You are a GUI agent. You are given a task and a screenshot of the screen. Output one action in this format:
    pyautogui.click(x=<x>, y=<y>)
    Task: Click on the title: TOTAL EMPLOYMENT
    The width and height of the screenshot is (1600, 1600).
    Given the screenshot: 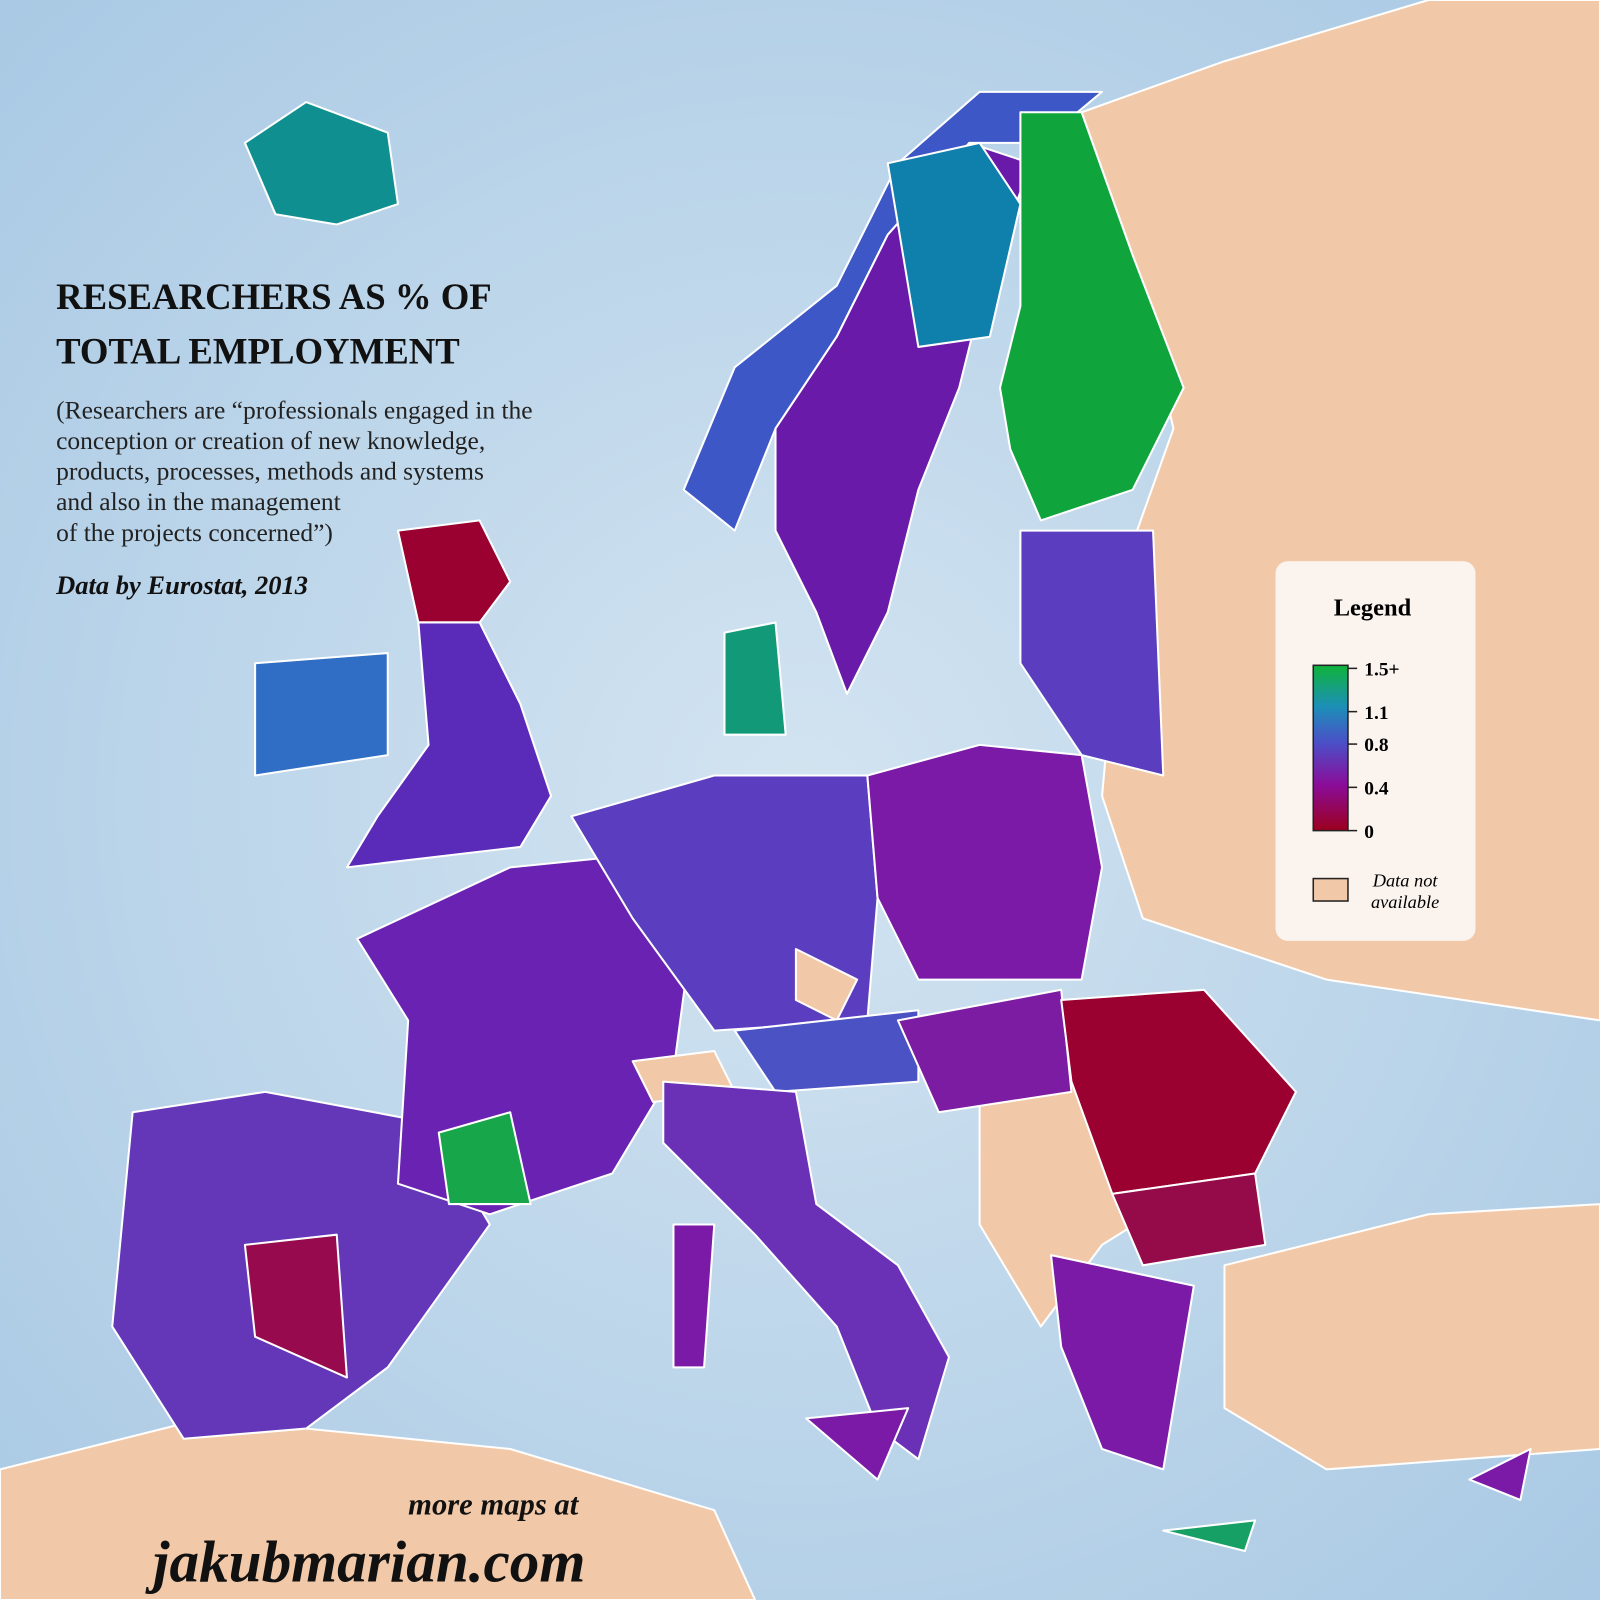 What is the action you would take?
    pyautogui.click(x=258, y=350)
    